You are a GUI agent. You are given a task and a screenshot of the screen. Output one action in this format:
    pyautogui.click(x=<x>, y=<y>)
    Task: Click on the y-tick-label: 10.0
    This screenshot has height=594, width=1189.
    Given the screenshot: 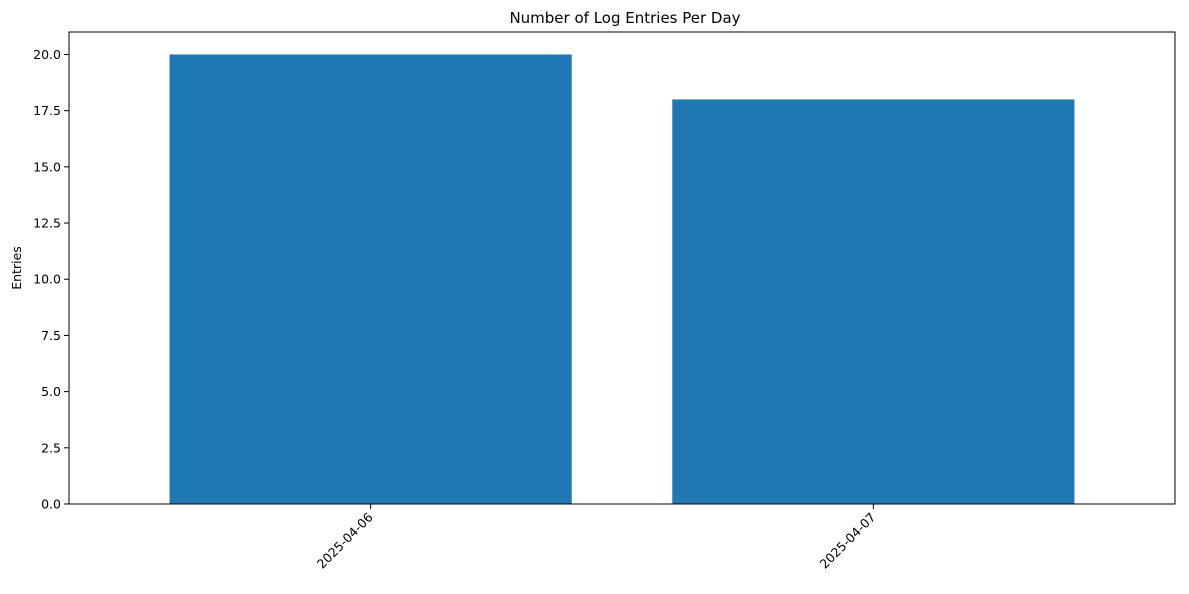 What is the action you would take?
    pyautogui.click(x=47, y=279)
    